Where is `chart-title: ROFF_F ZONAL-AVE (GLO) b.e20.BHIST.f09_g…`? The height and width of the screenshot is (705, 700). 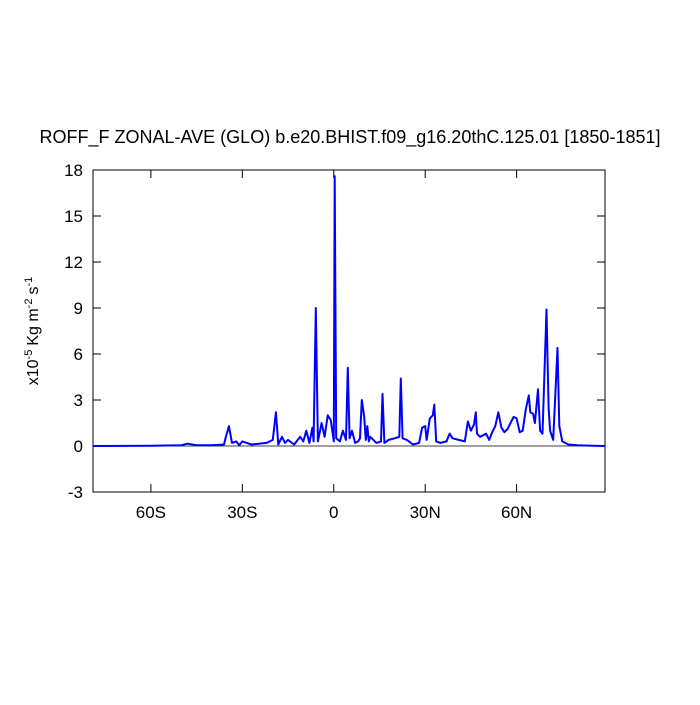
chart-title: ROFF_F ZONAL-AVE (GLO) b.e20.BHIST.f09_g… is located at coordinates (350, 137).